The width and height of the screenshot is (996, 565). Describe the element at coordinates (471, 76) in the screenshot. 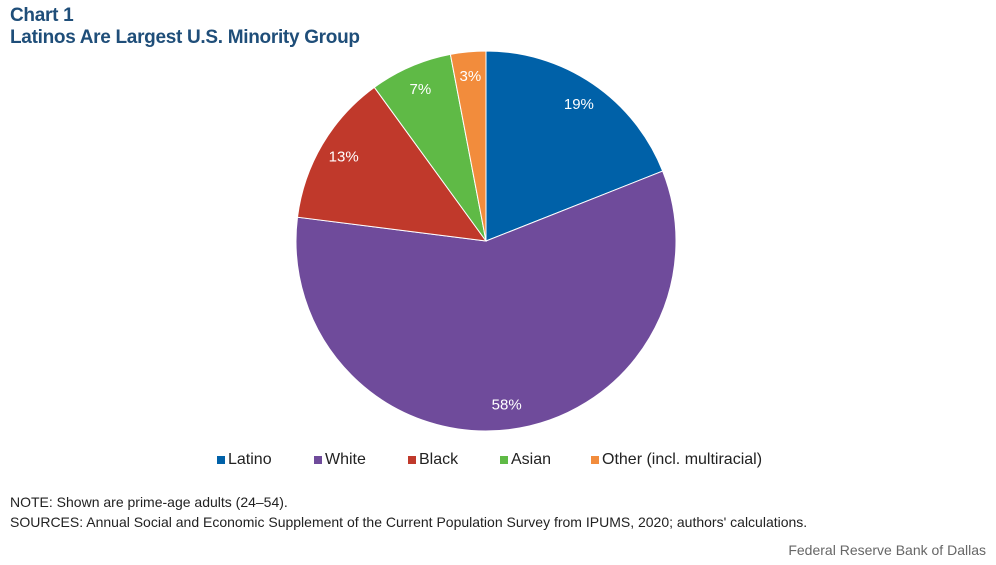

I see `data-label-other: 3%` at that location.